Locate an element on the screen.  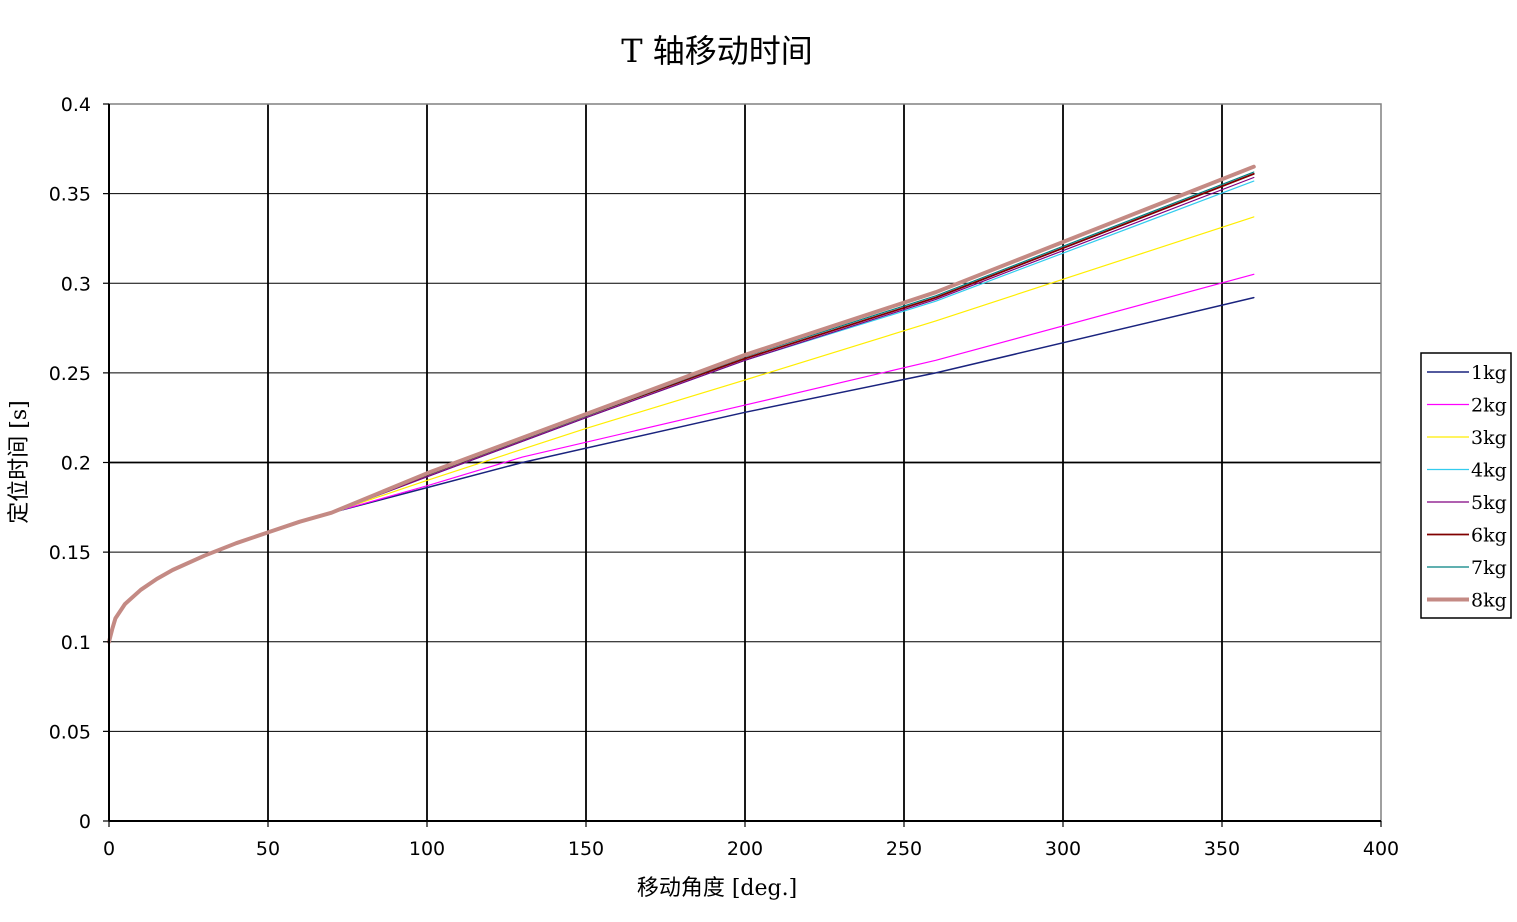
chart-title: T 轴移动时间 is located at coordinates (717, 51).